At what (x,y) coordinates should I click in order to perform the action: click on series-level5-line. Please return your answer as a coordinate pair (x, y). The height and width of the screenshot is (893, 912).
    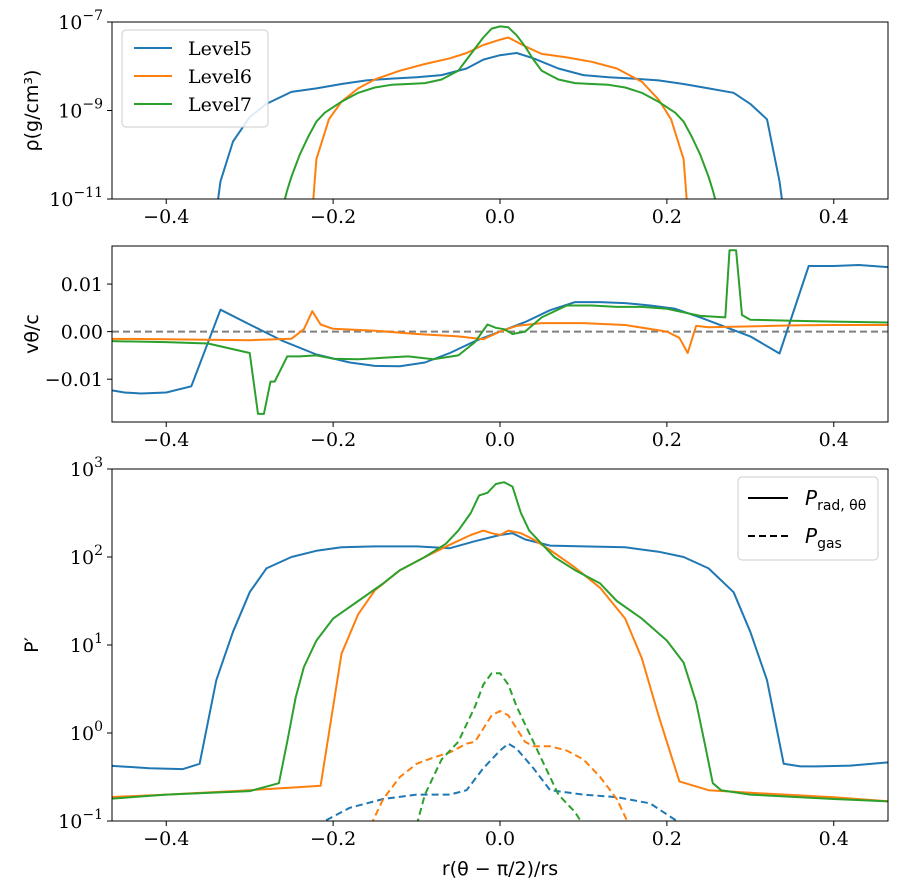
    Looking at the image, I should click on (500, 125).